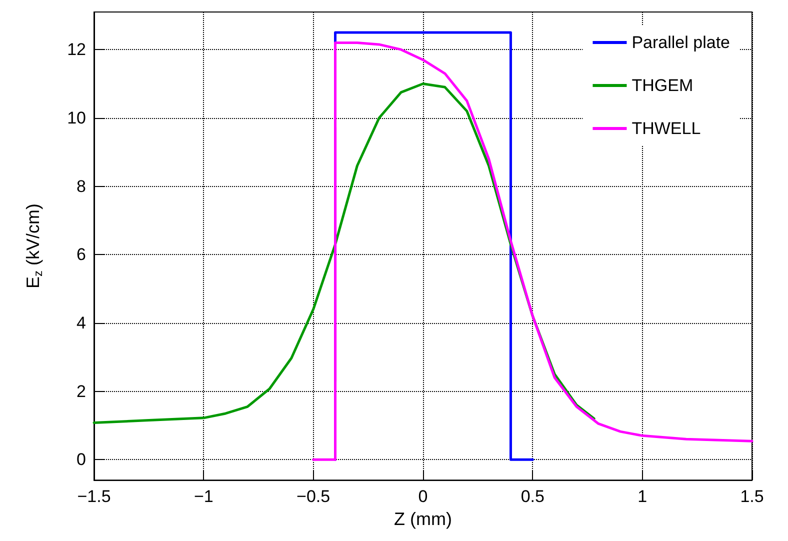  Describe the element at coordinates (423, 519) in the screenshot. I see `x-axis-title: Z (mm)` at that location.